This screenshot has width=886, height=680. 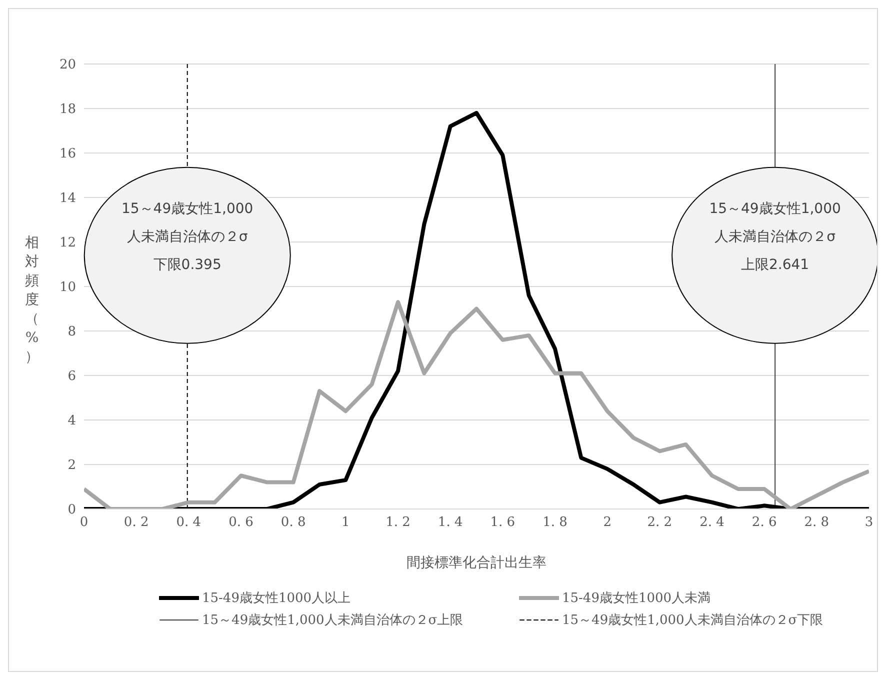 What do you see at coordinates (72, 510) in the screenshot?
I see `y-tick-label: 0` at bounding box center [72, 510].